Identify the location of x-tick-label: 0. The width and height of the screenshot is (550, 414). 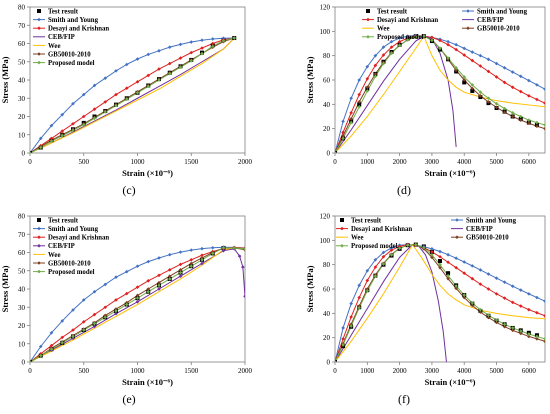
(30, 162).